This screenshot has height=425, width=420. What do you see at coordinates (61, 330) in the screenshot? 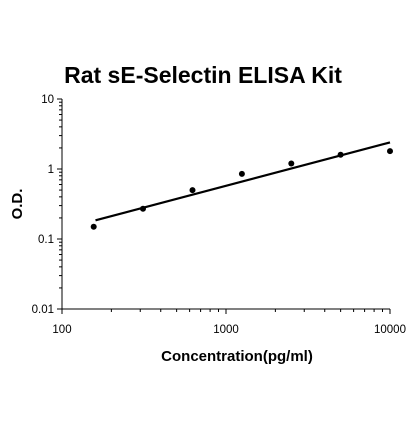
I see `x-tick-label: 100` at bounding box center [61, 330].